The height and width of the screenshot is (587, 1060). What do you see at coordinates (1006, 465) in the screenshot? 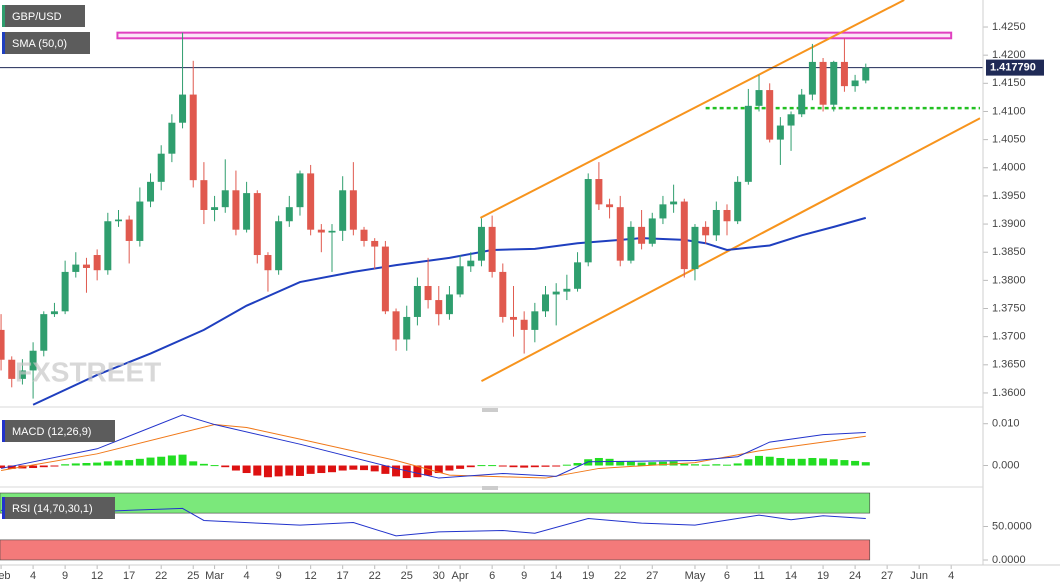
I see `y-tick-label: 0.000` at bounding box center [1006, 465].